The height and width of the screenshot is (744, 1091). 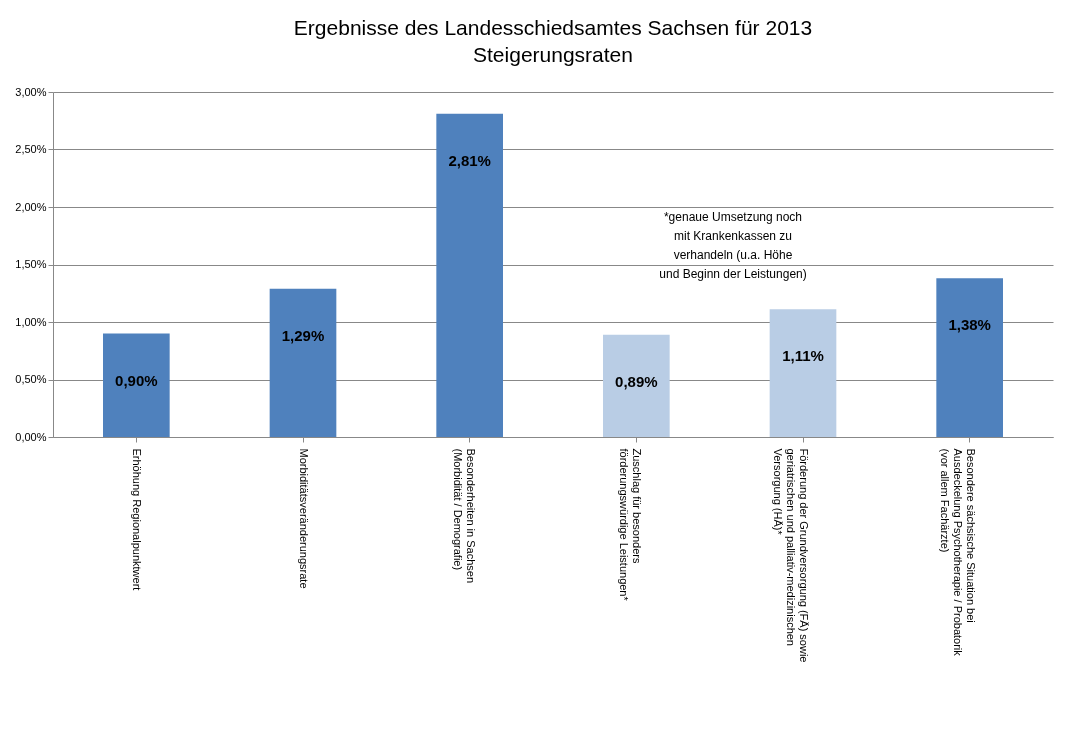 I want to click on x-tick-label: Förderung der Grundversorgung (FÄ) sowie geriatrischen und palliativ-medizinischen Versorgung (HÄ)*, so click(x=791, y=555).